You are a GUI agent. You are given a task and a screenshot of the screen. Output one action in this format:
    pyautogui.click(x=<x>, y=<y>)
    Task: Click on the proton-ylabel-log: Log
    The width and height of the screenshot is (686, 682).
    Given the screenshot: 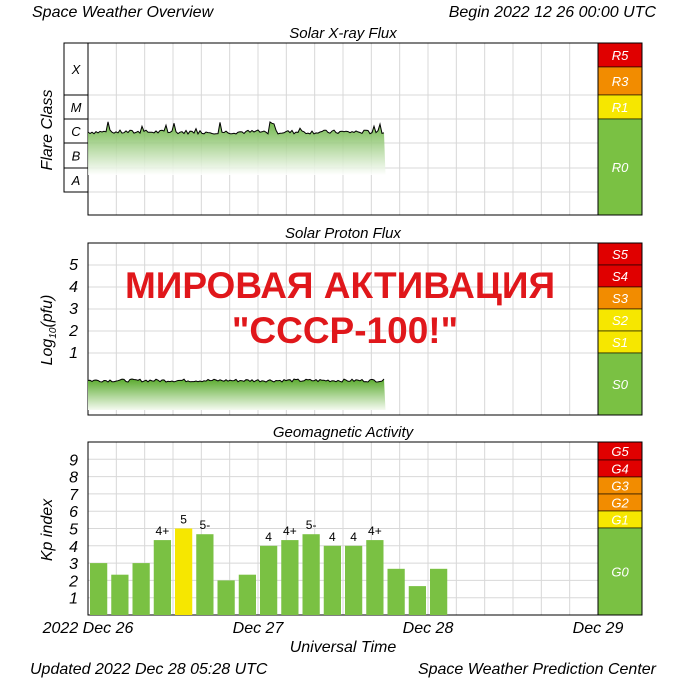 What is the action you would take?
    pyautogui.click(x=47, y=352)
    